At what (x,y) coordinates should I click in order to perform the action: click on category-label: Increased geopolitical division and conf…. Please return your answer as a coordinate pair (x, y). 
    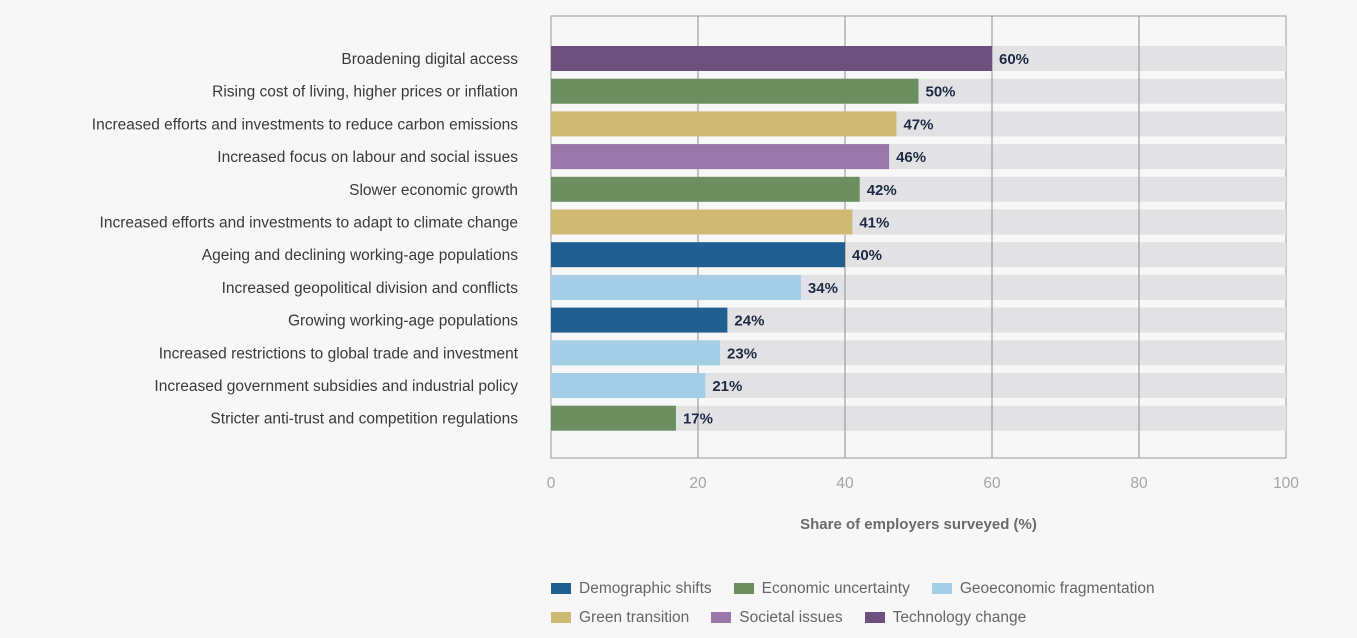
    Looking at the image, I should click on (370, 288).